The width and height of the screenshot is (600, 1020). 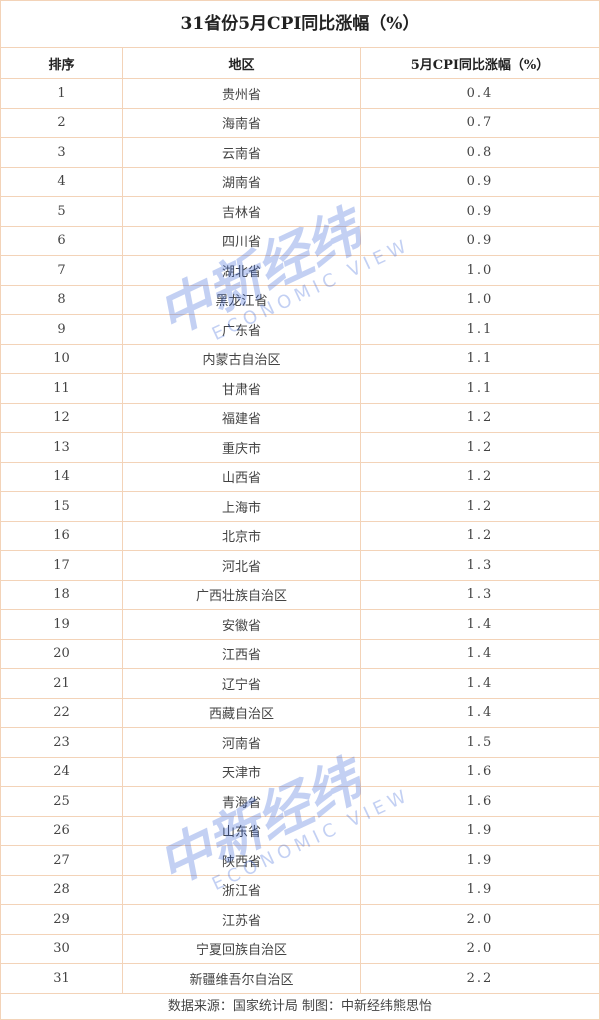 I want to click on rank-cell: 13, so click(x=62, y=447).